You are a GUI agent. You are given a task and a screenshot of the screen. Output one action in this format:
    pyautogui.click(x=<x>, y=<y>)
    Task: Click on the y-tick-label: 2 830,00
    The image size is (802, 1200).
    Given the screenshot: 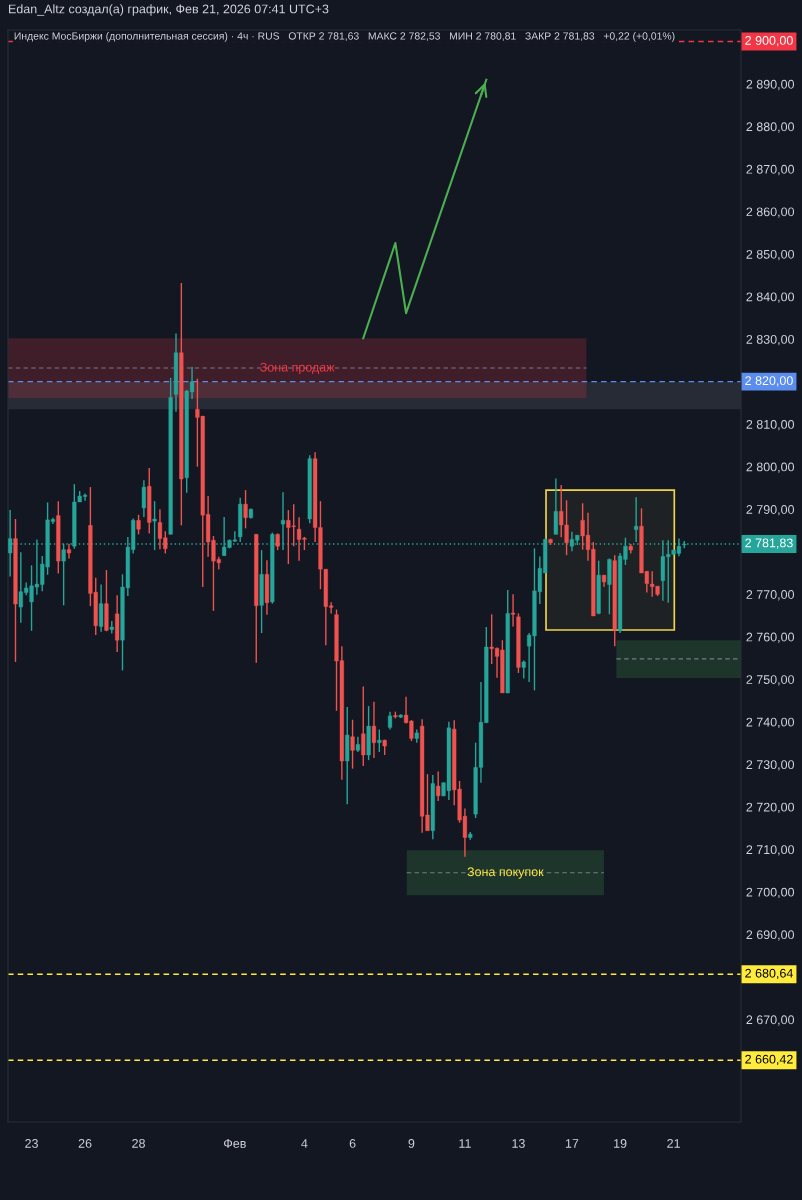 What is the action you would take?
    pyautogui.click(x=770, y=340)
    